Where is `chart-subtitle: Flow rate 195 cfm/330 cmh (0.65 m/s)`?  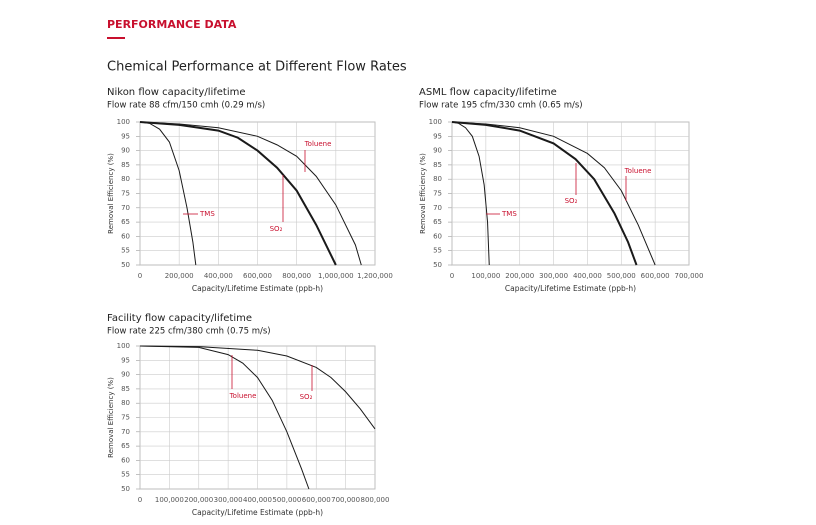
chart-subtitle: Flow rate 195 cfm/330 cmh (0.65 m/s) is located at coordinates (501, 106).